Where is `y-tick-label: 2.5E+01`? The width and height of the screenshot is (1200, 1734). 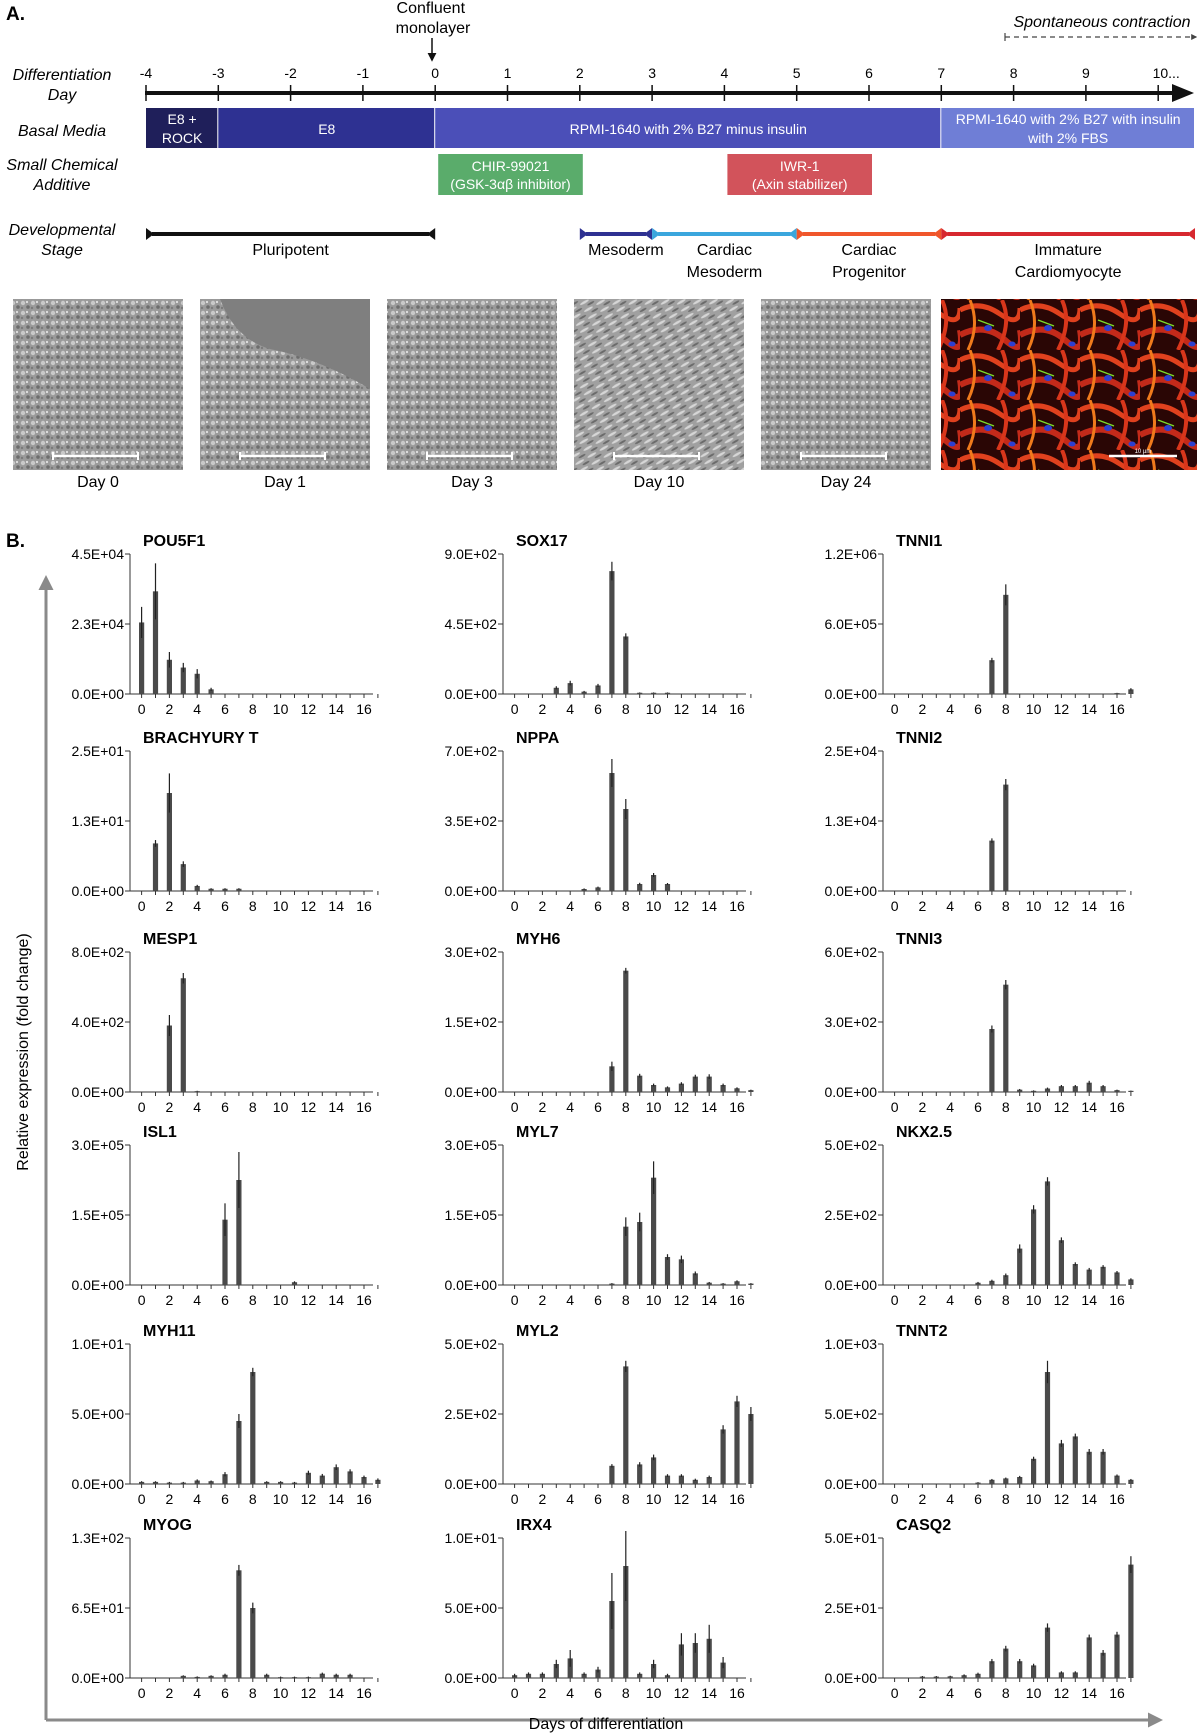
y-tick-label: 2.5E+01 is located at coordinates (97, 751).